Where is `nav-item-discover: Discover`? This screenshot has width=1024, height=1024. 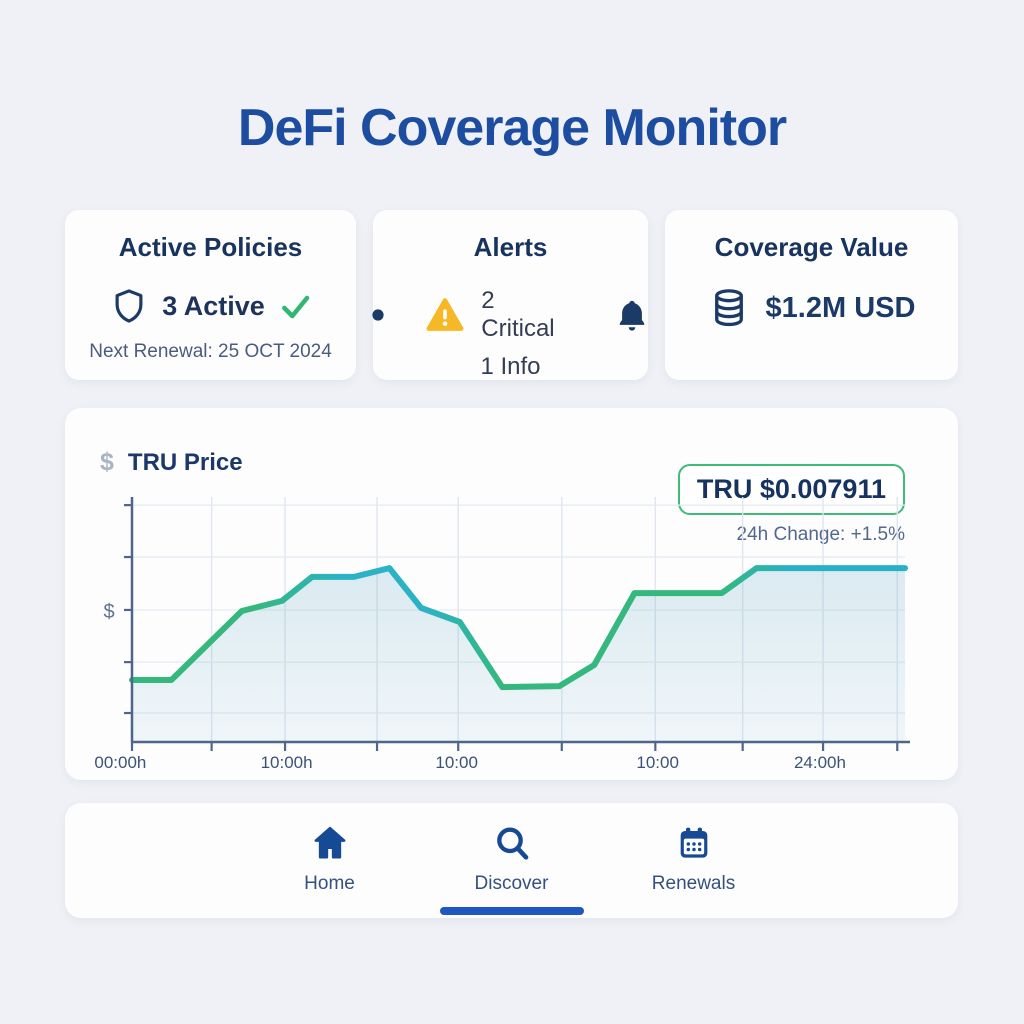 nav-item-discover: Discover is located at coordinates (512, 860).